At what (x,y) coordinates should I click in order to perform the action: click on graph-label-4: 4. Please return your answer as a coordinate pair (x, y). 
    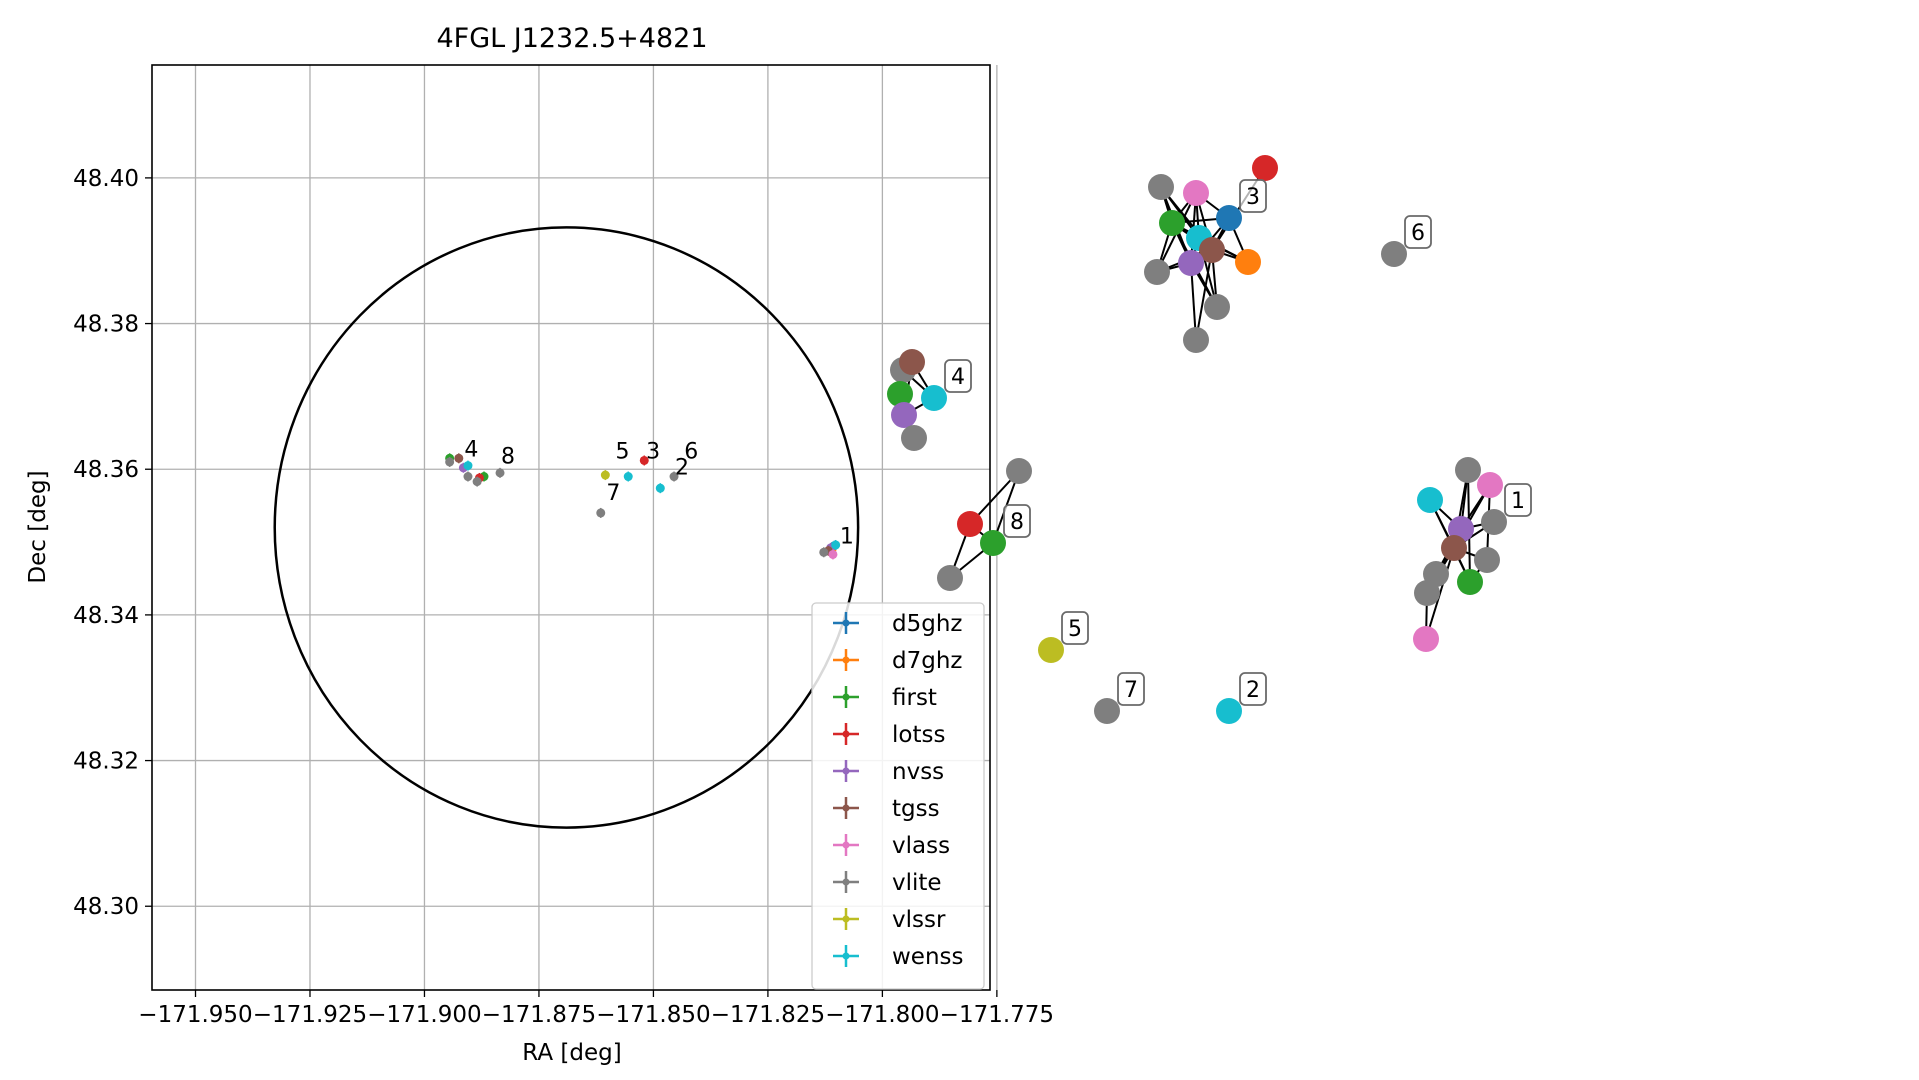
    Looking at the image, I should click on (958, 376).